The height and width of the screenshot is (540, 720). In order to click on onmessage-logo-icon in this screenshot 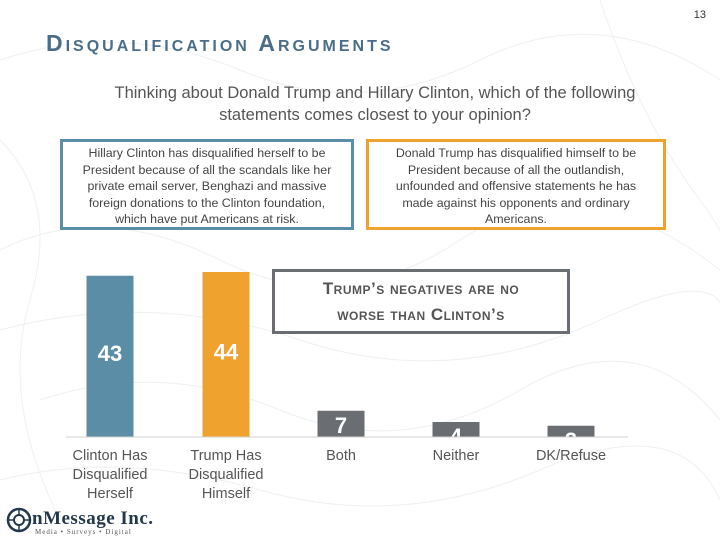, I will do `click(19, 520)`.